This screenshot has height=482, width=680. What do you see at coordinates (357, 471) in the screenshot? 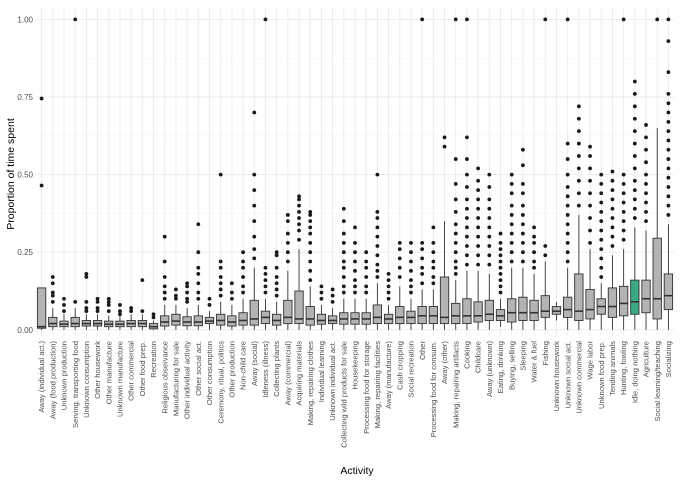
I see `x-axis-title: Activity` at bounding box center [357, 471].